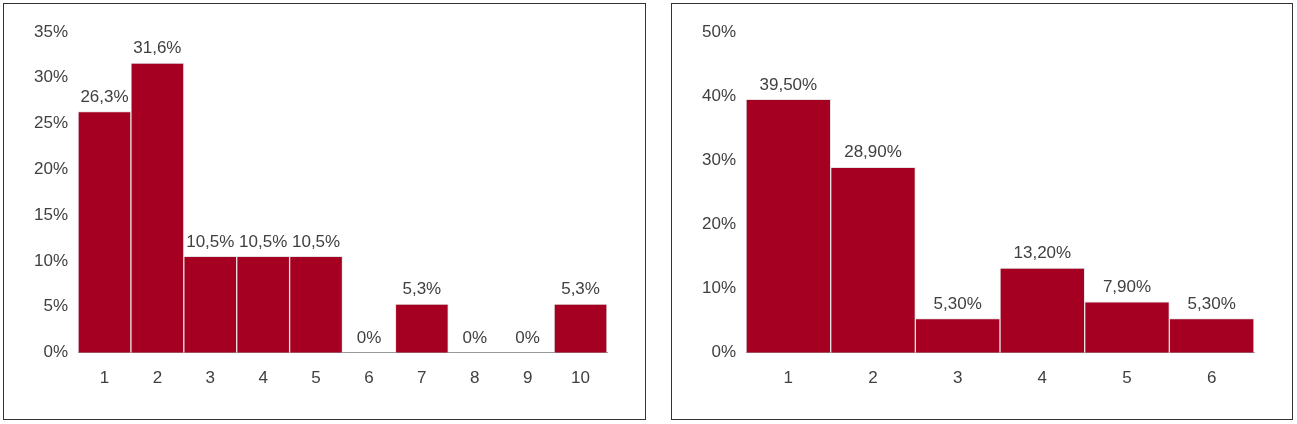 The image size is (1297, 424). I want to click on data-label: 13,20%, so click(1042, 253).